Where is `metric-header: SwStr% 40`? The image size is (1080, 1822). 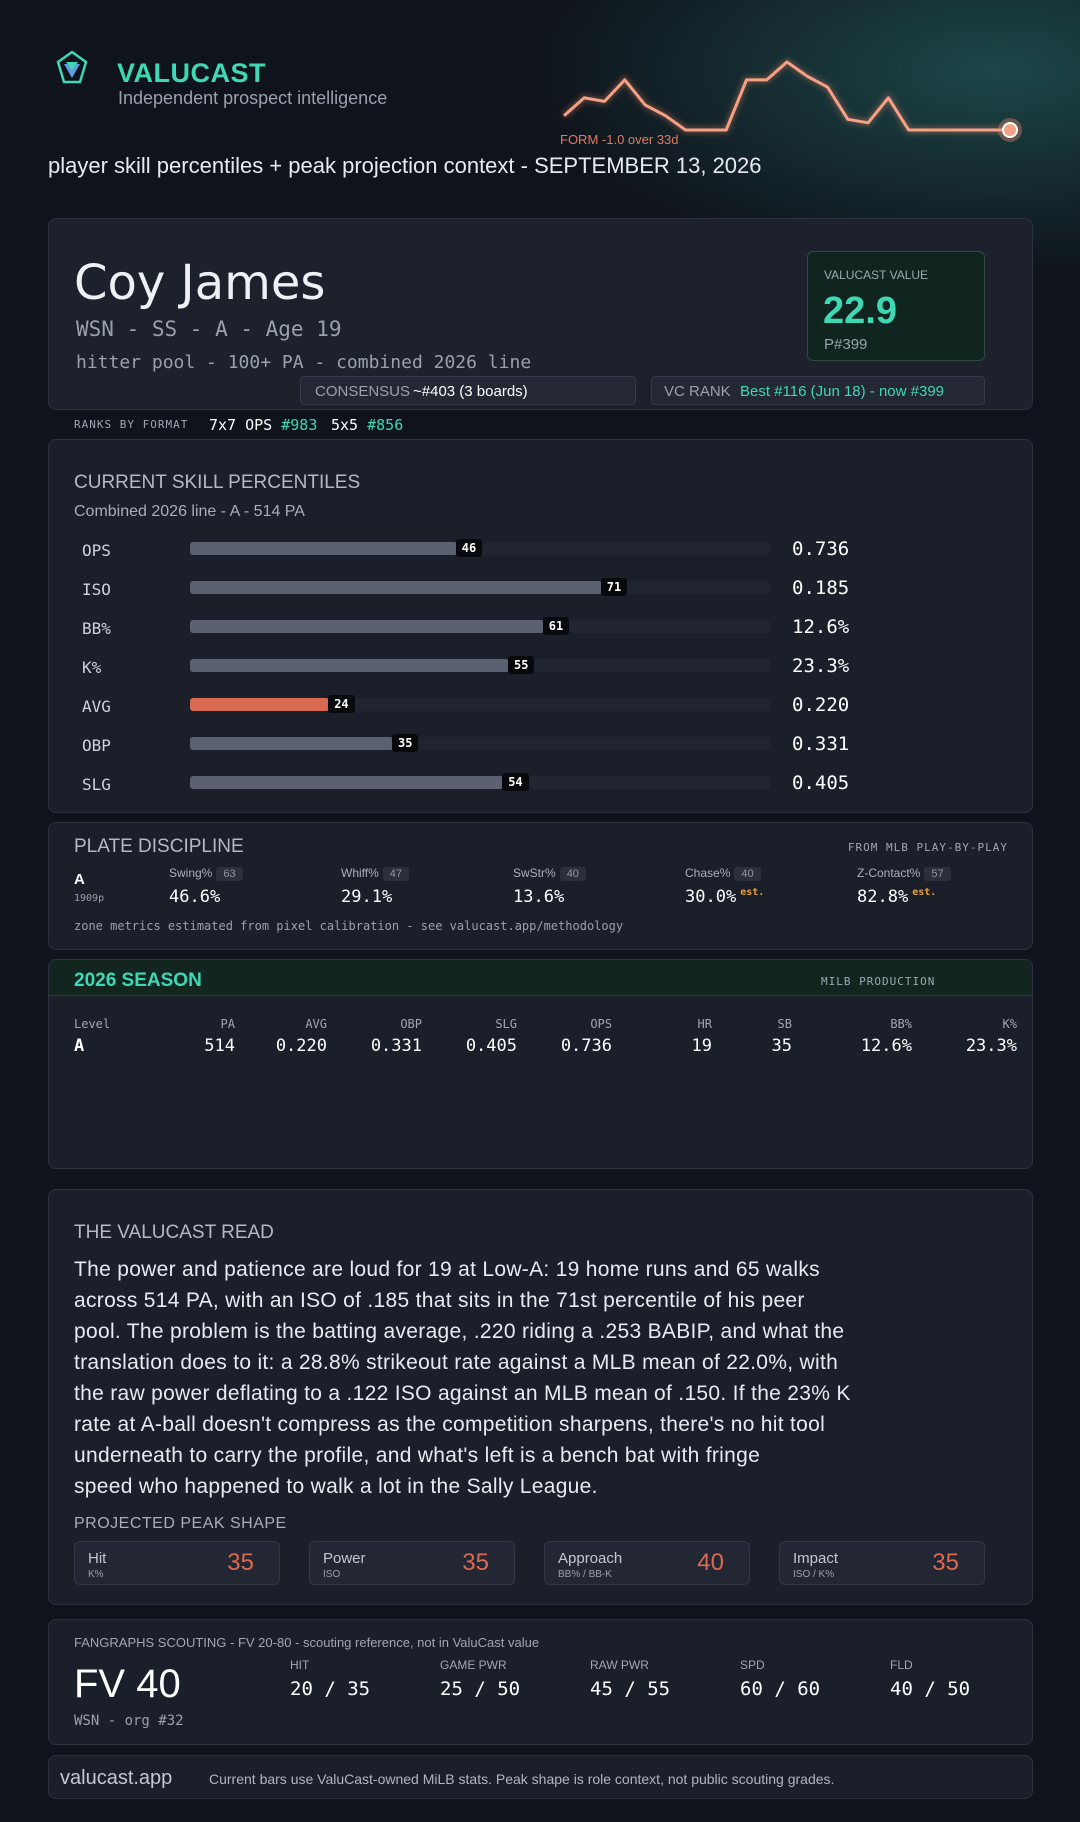
metric-header: SwStr% 40 is located at coordinates (549, 873).